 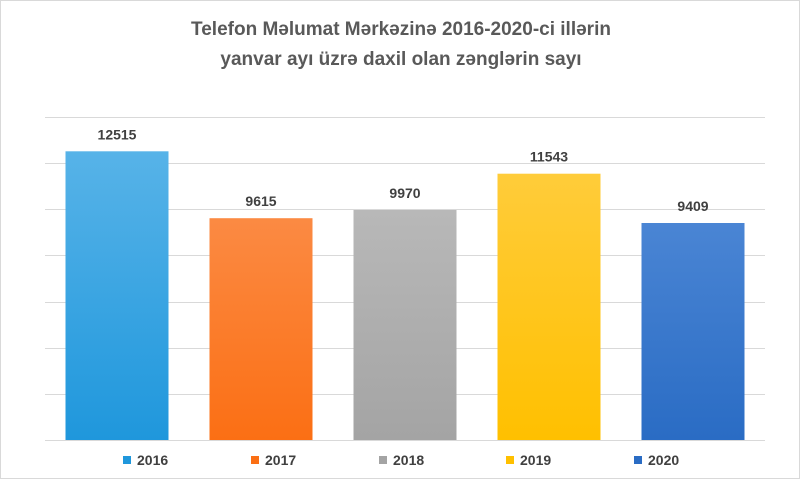 What do you see at coordinates (255, 460) in the screenshot?
I see `legend-swatch-2017` at bounding box center [255, 460].